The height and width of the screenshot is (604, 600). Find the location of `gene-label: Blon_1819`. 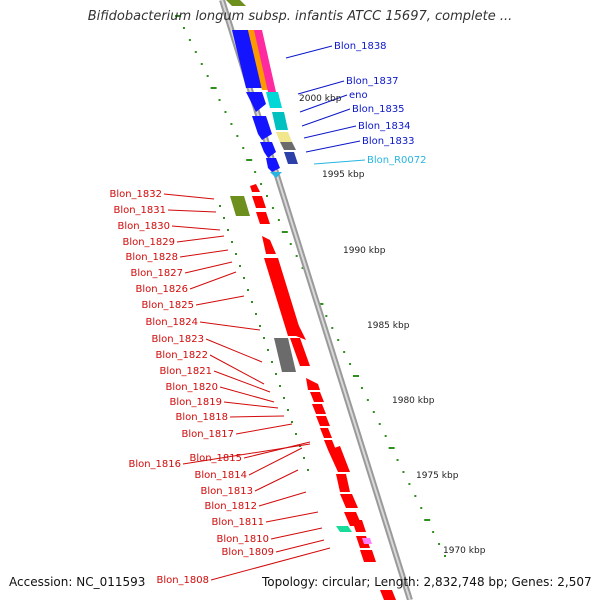

gene-label: Blon_1819 is located at coordinates (195, 402).